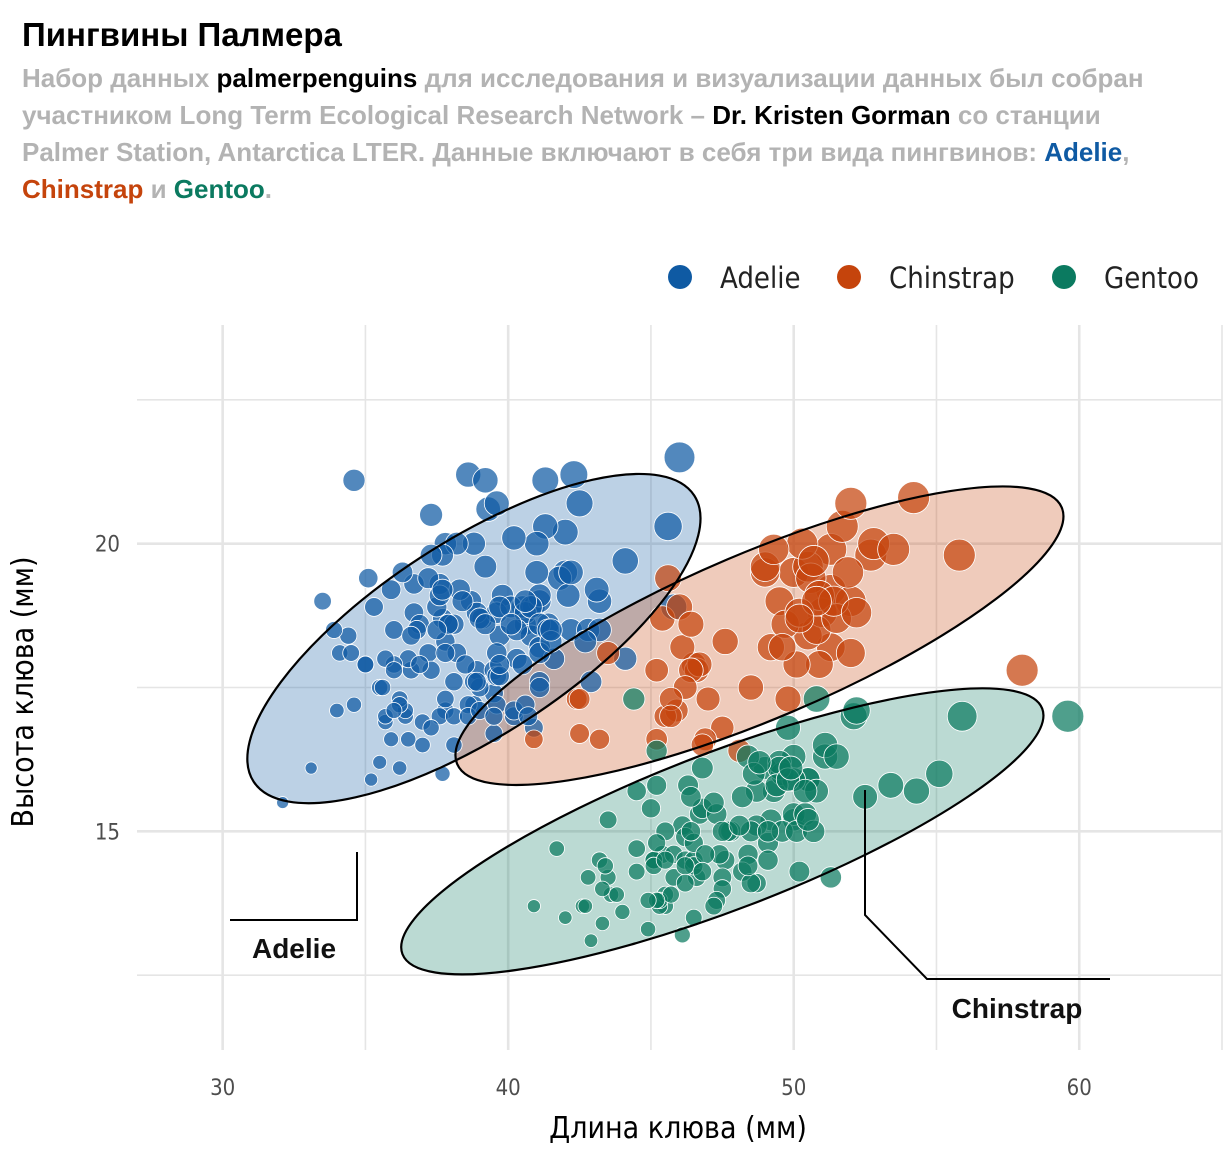 The height and width of the screenshot is (1152, 1228). I want to click on annotation-leader-adelie, so click(294, 886).